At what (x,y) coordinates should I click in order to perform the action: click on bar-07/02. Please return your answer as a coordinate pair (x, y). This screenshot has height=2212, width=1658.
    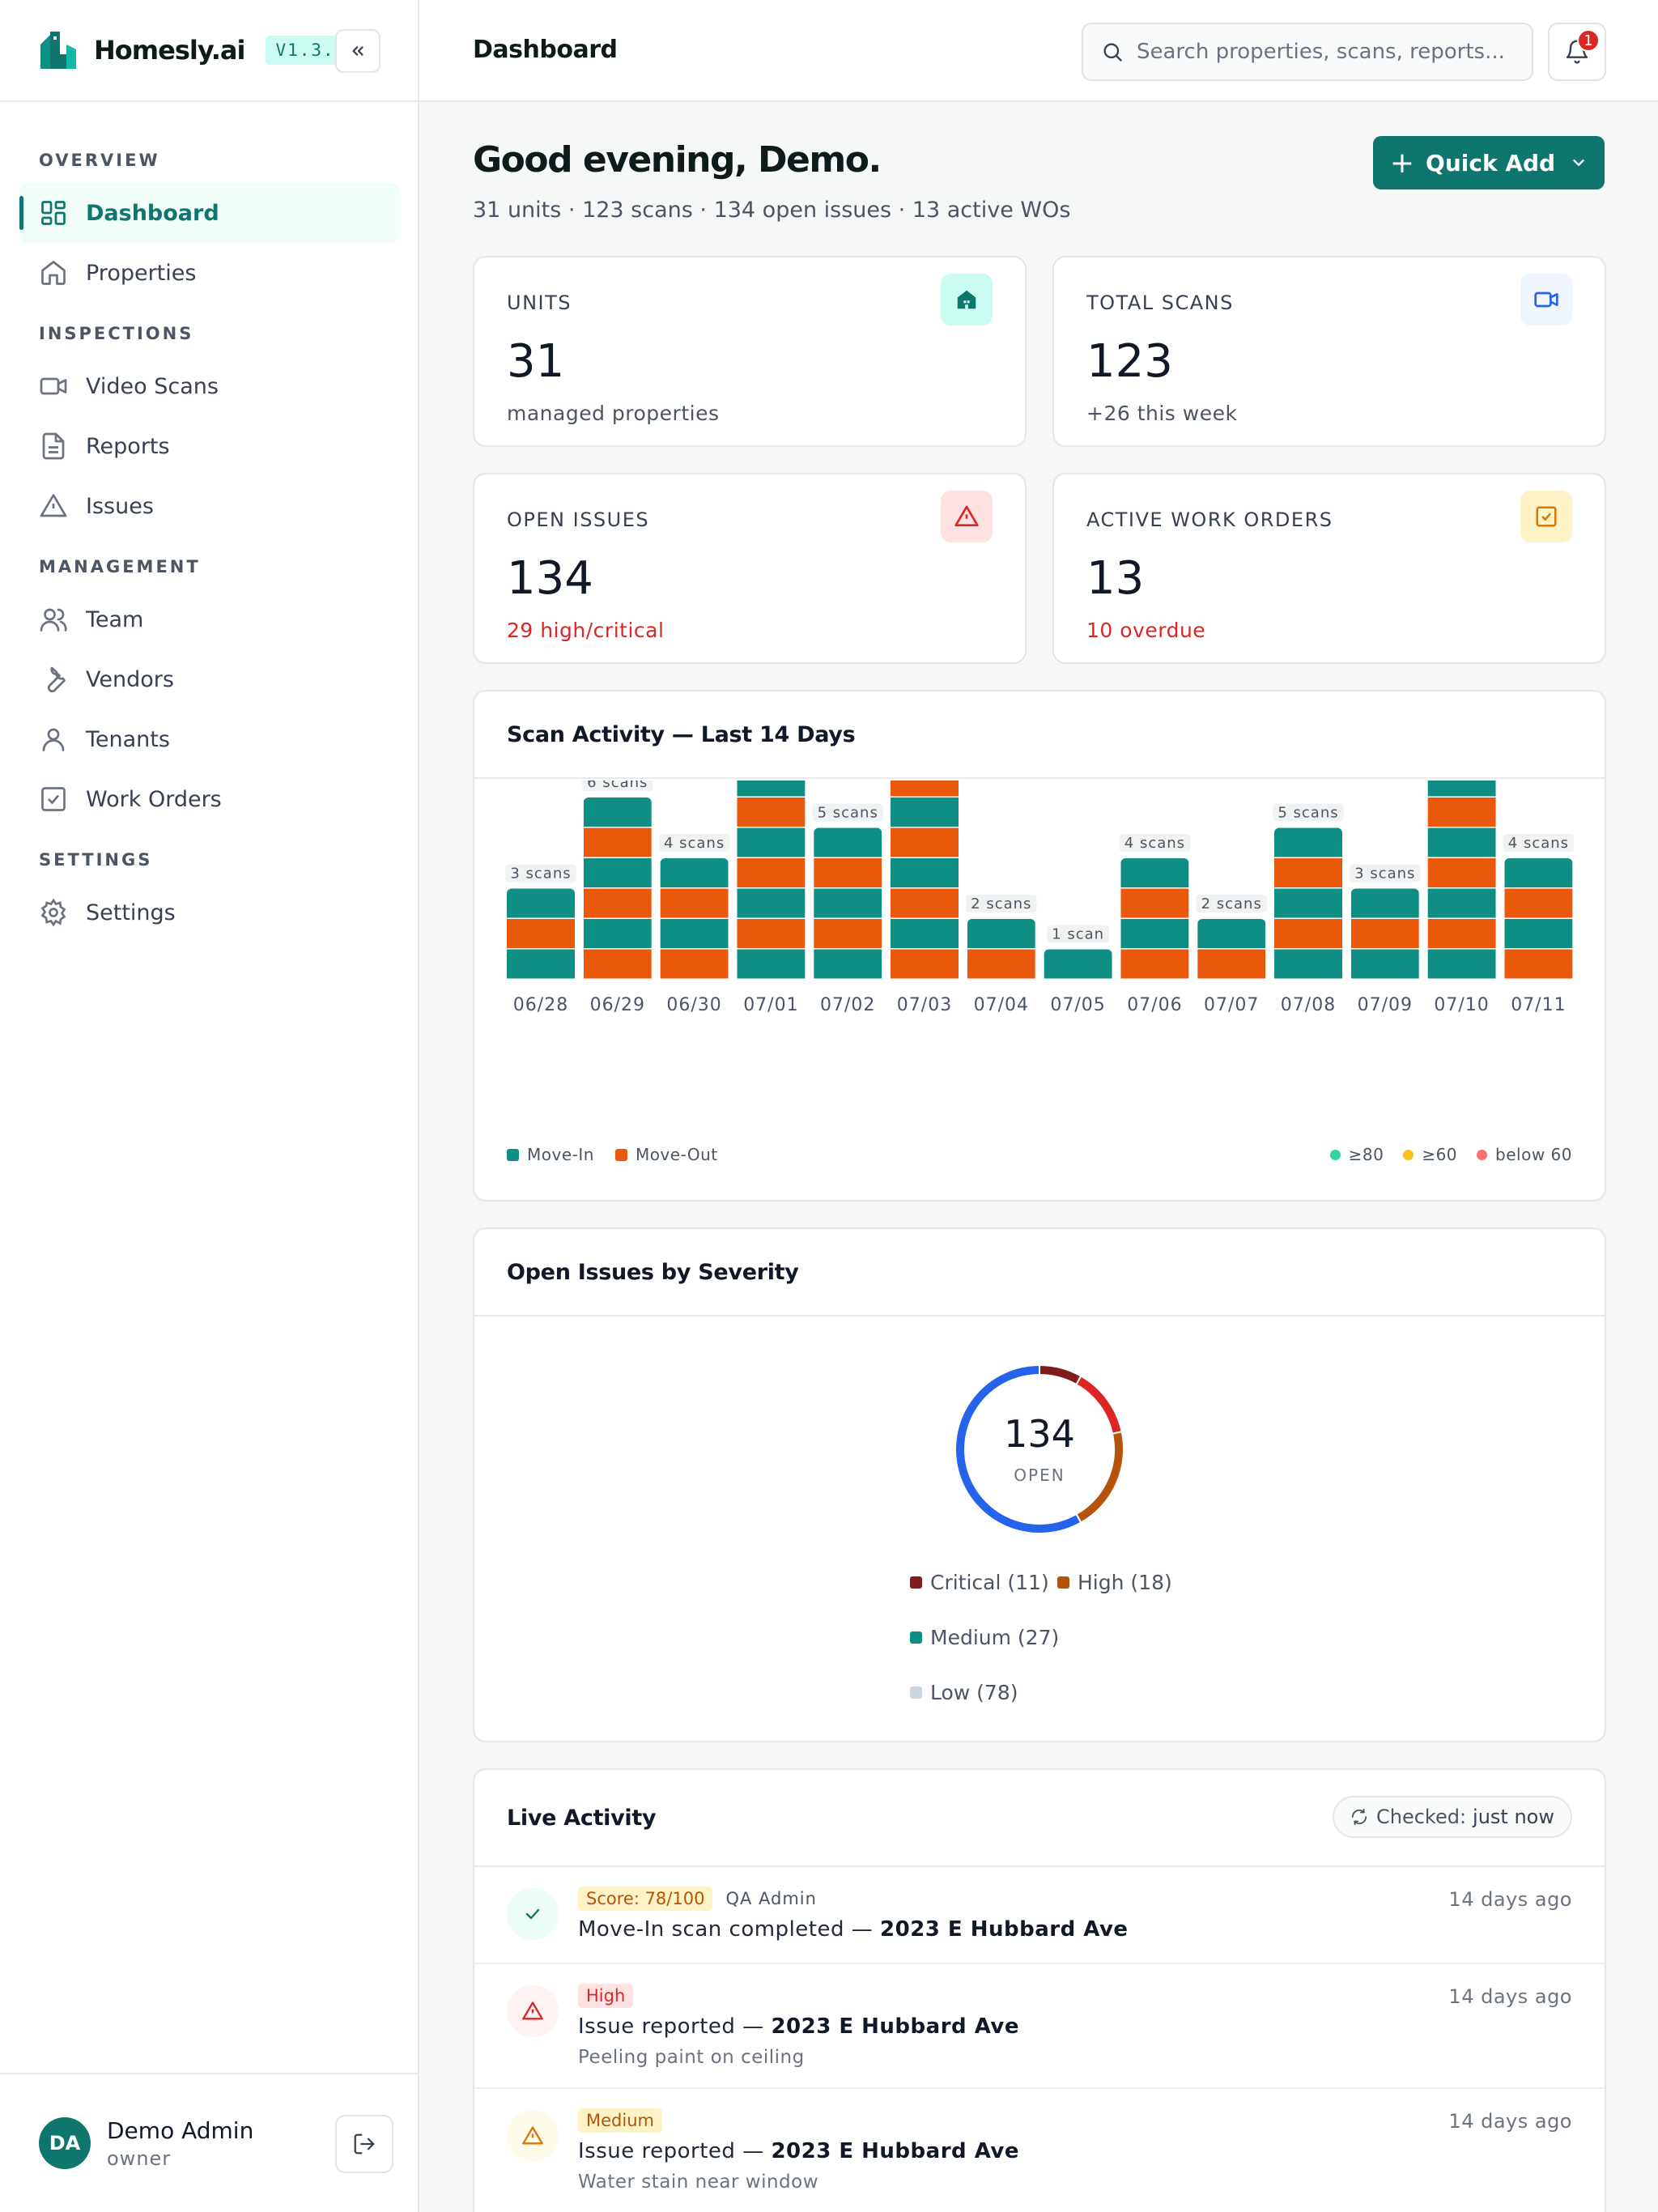
    Looking at the image, I should click on (848, 903).